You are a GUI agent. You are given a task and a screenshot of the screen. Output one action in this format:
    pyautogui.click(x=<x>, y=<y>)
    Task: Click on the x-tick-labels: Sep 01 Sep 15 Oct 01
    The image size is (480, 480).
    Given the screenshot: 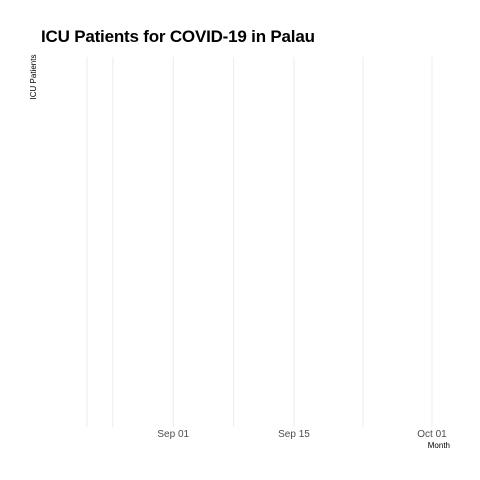 What is the action you would take?
    pyautogui.click(x=302, y=434)
    